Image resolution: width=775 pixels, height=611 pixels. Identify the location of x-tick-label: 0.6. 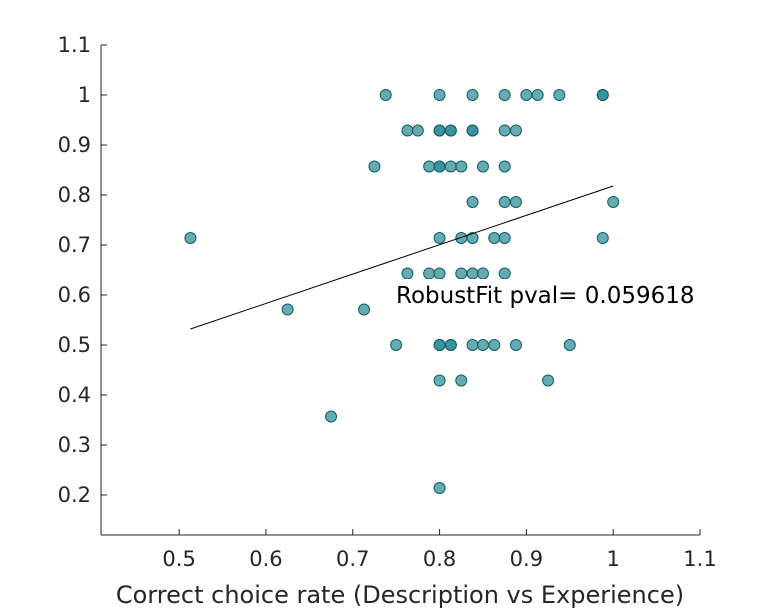
(265, 559).